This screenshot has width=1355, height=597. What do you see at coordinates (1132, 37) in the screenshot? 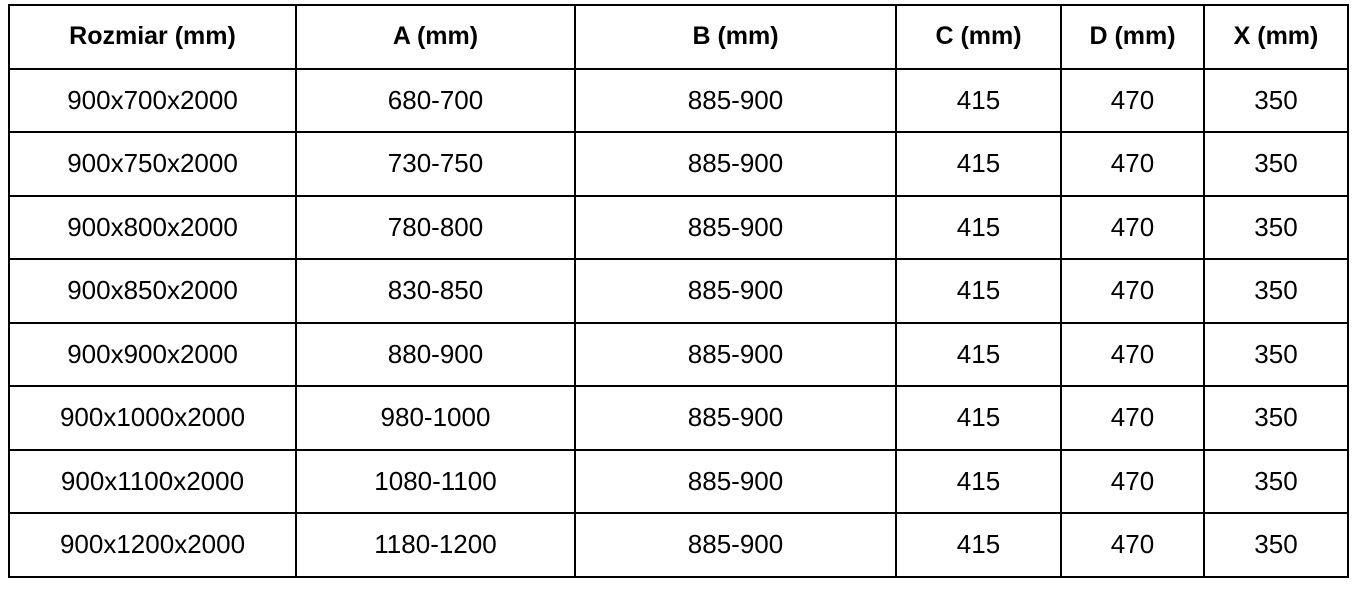
I see `column-header-d: D (mm)` at bounding box center [1132, 37].